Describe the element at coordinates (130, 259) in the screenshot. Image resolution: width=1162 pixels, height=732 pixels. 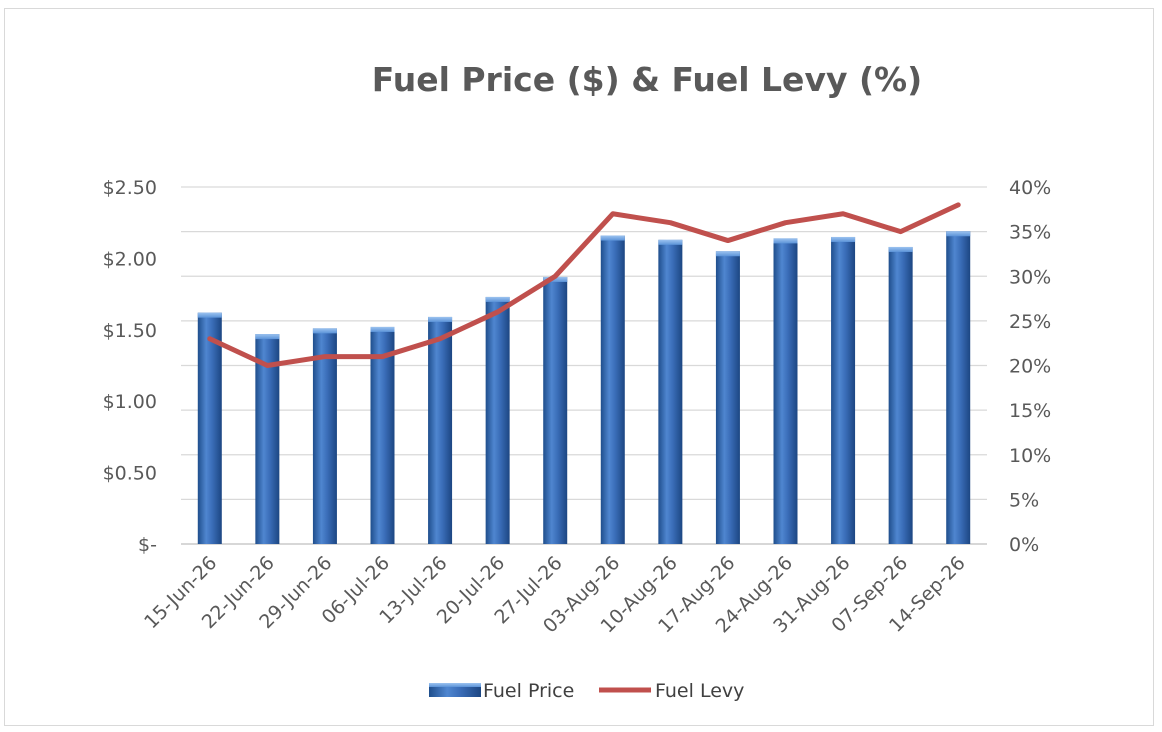
I see `y-left-tick-label: $2.00` at that location.